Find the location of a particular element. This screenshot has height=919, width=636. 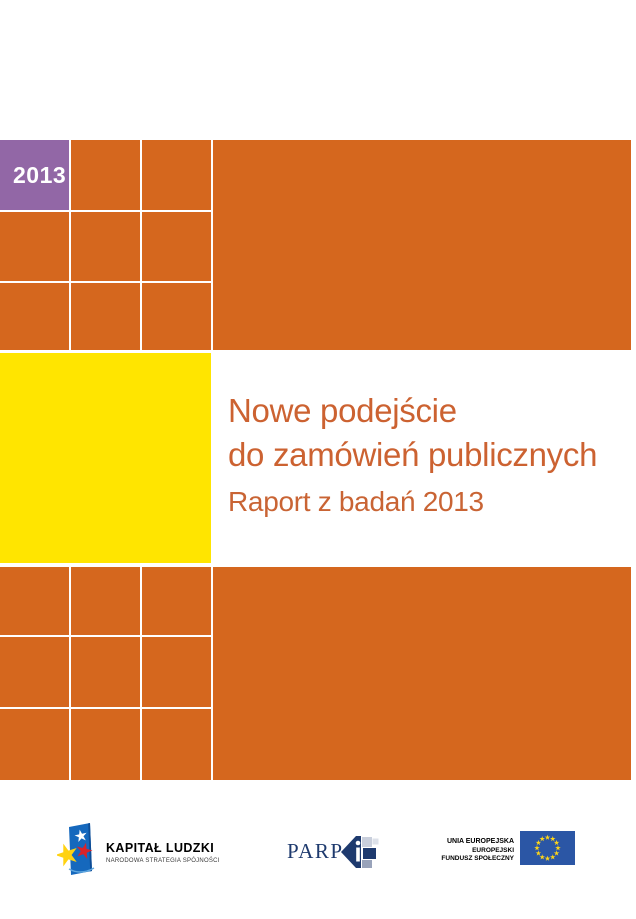

eu-fund-label-2: FUNDUSZ SPOŁECZNY is located at coordinates (477, 858).